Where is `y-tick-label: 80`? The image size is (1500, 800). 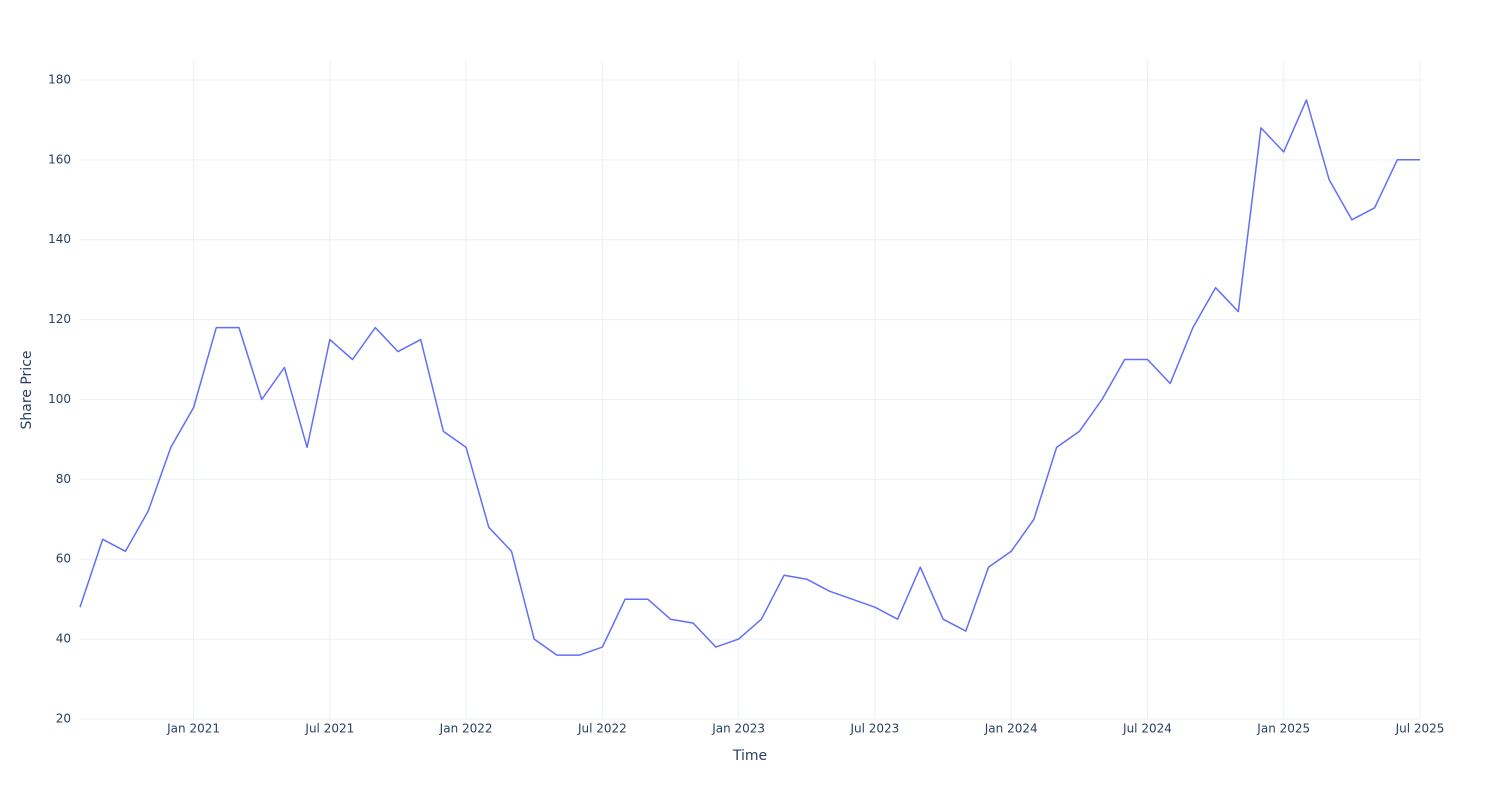 y-tick-label: 80 is located at coordinates (63, 479).